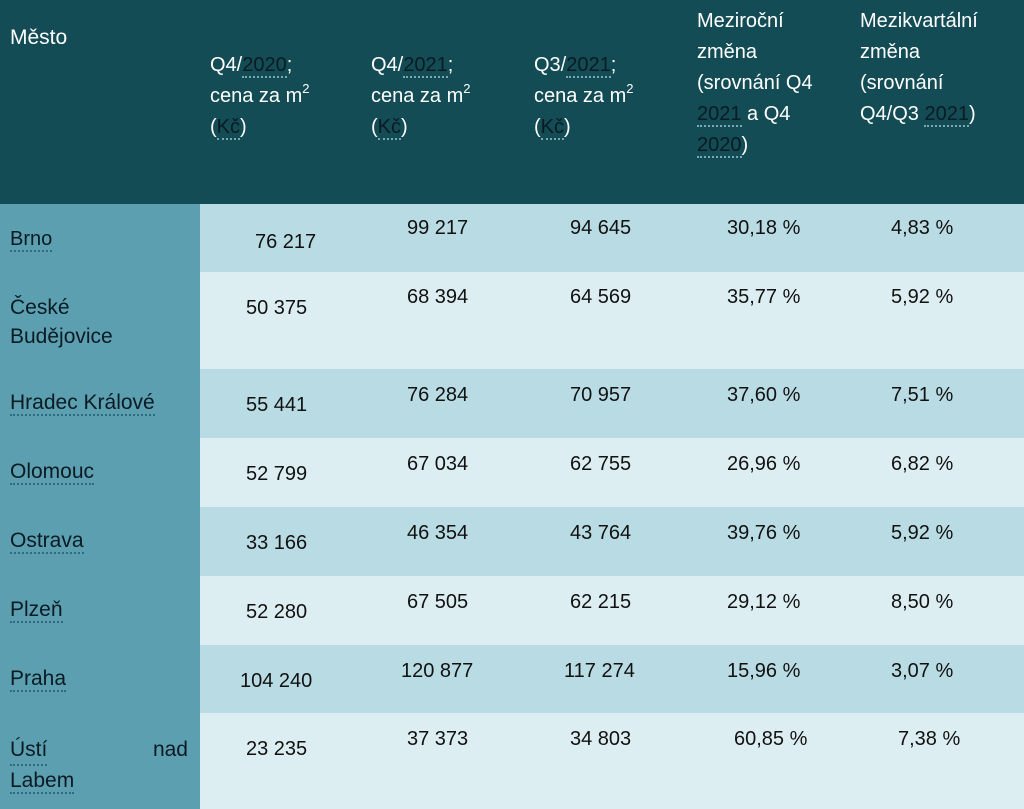 This screenshot has height=809, width=1024. What do you see at coordinates (100, 610) in the screenshot?
I see `city-cell: Plzeň` at bounding box center [100, 610].